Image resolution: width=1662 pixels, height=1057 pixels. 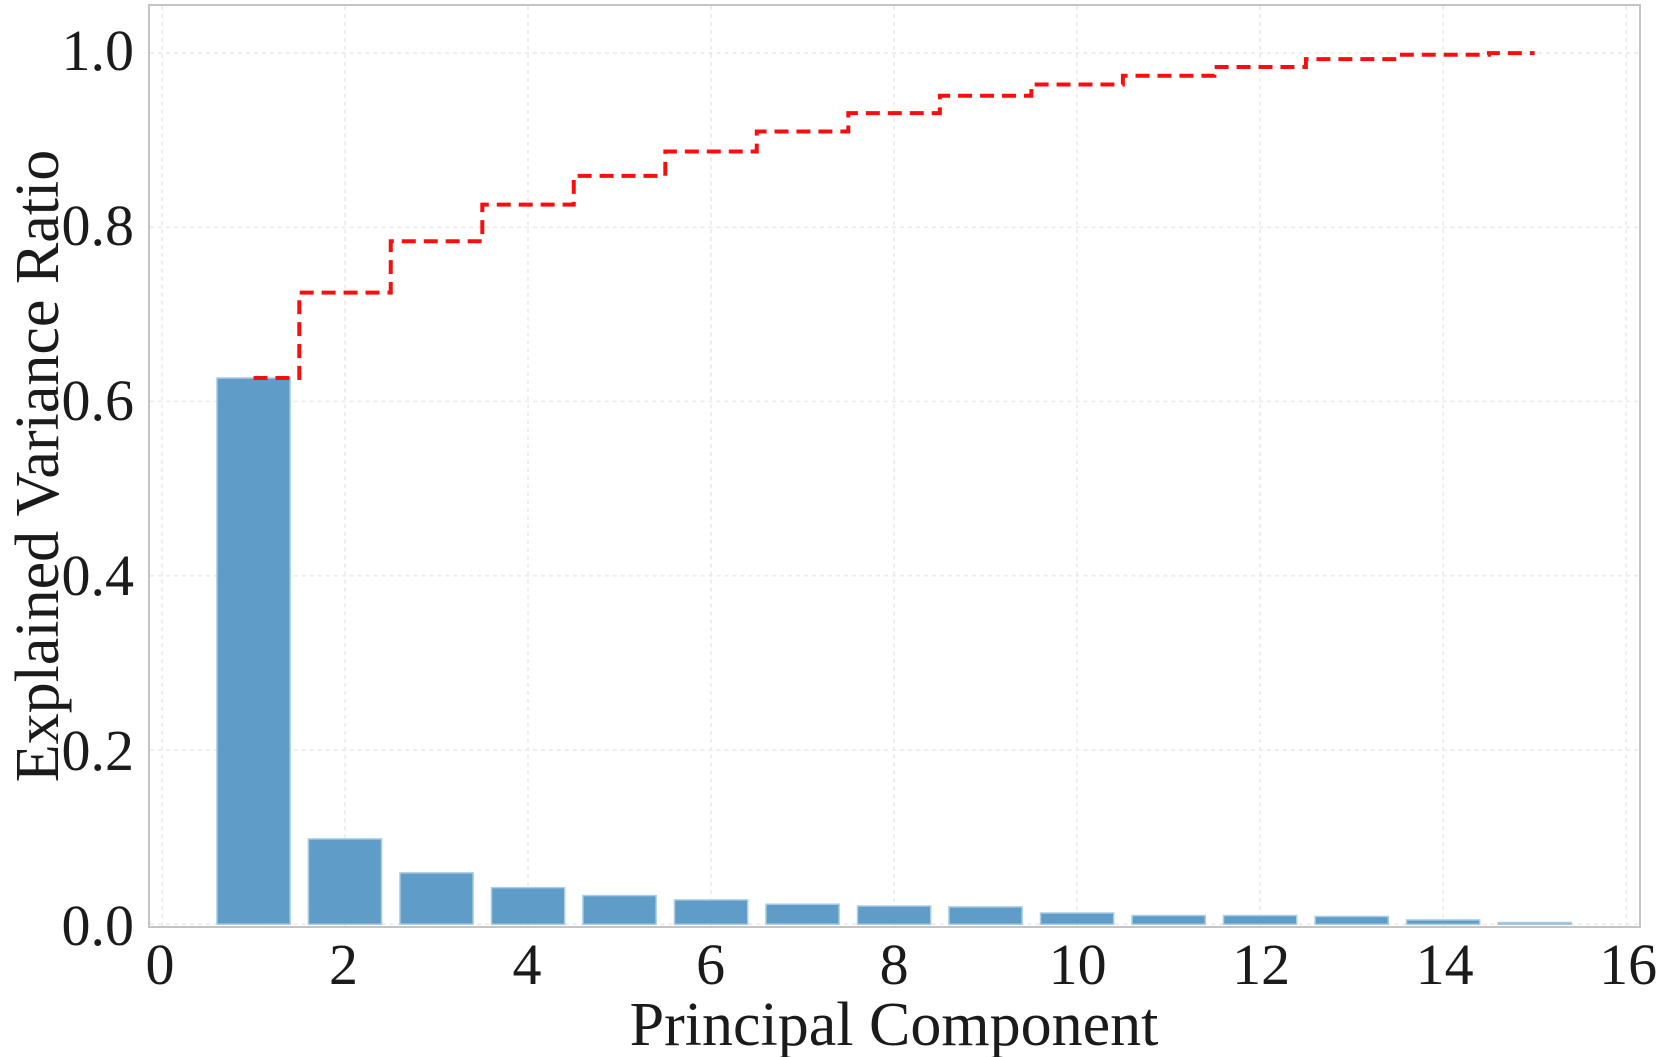 What do you see at coordinates (1077, 964) in the screenshot?
I see `x-tick-label-10: 10` at bounding box center [1077, 964].